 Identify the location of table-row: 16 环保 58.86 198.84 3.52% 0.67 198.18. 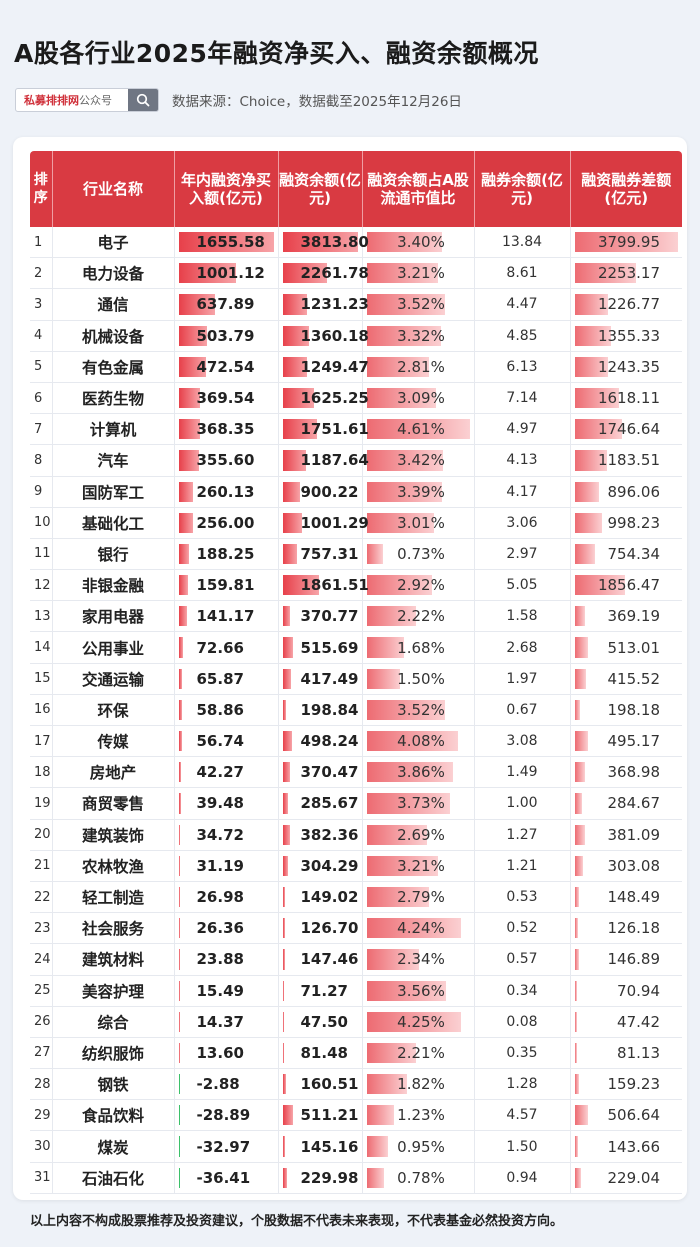
(356, 710).